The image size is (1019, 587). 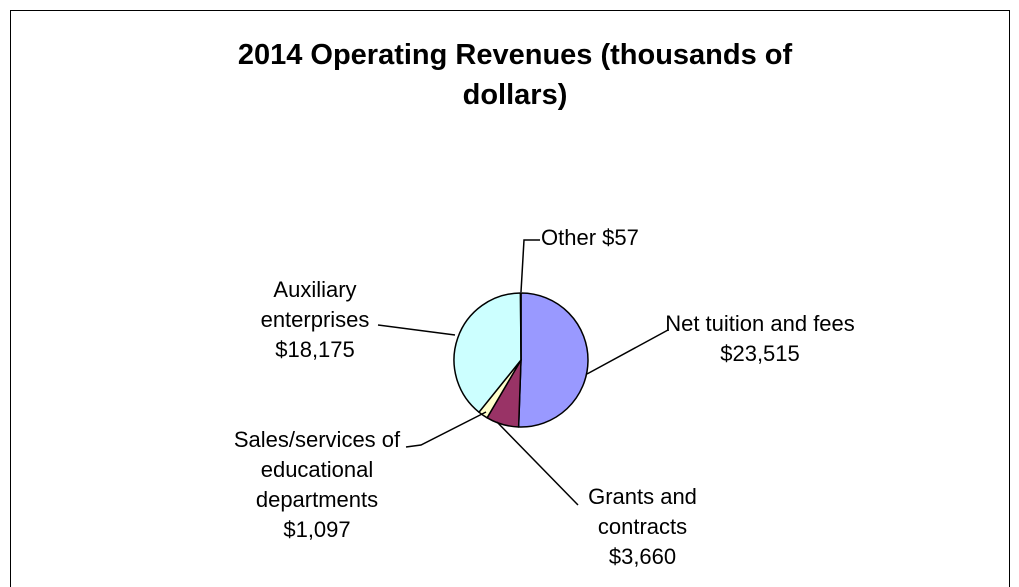 I want to click on category-label: Auxiliary enterprises, so click(x=315, y=304).